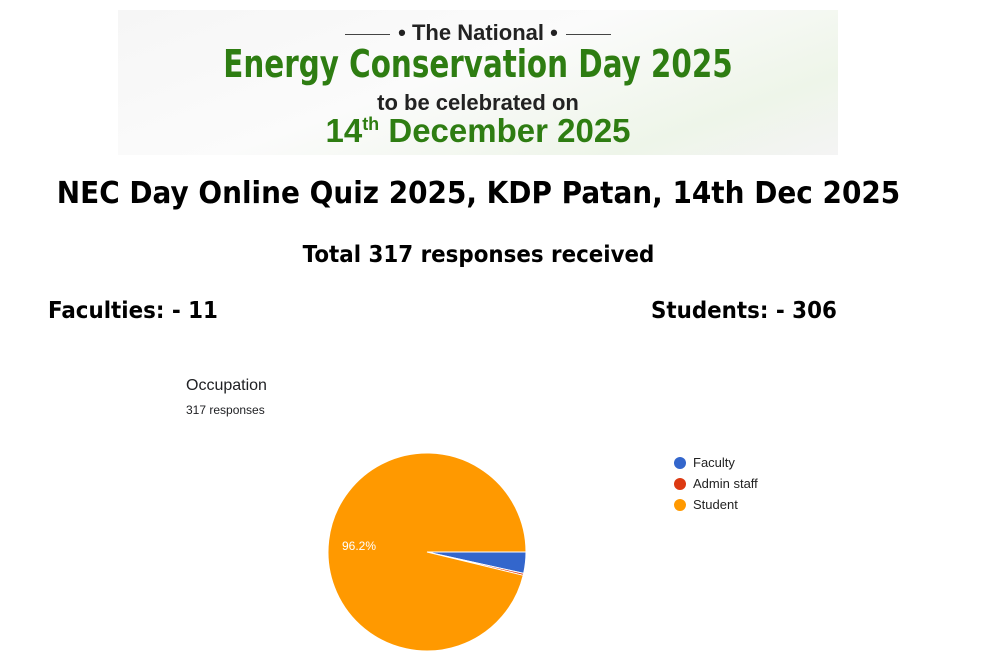 The image size is (997, 662). Describe the element at coordinates (744, 311) in the screenshot. I see `students-count: Students: - 306` at that location.